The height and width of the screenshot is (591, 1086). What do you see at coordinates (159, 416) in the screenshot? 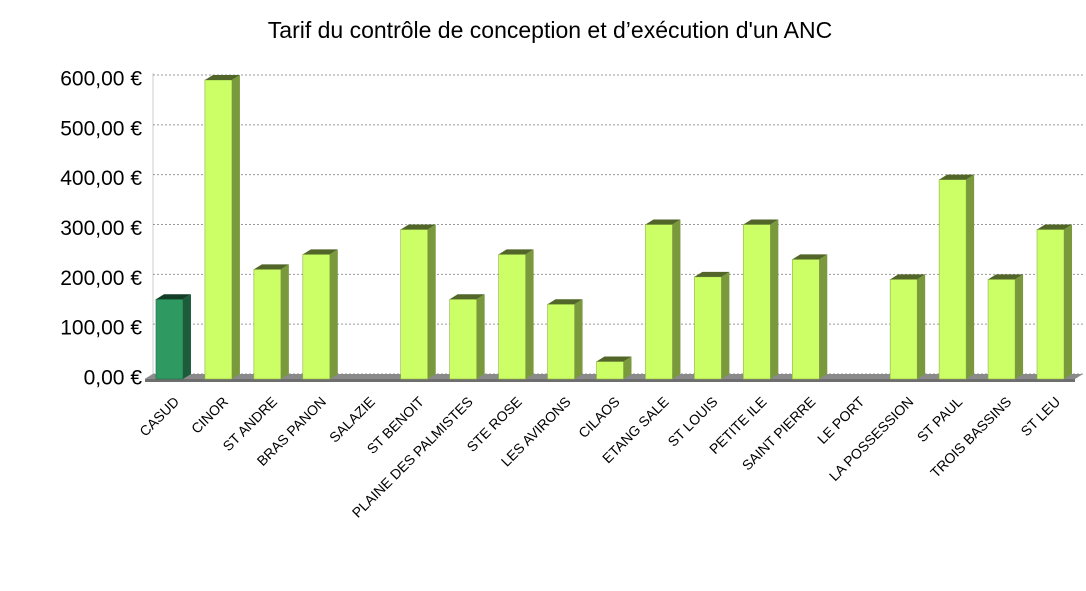
I see `x-tick-label: CASUD` at bounding box center [159, 416].